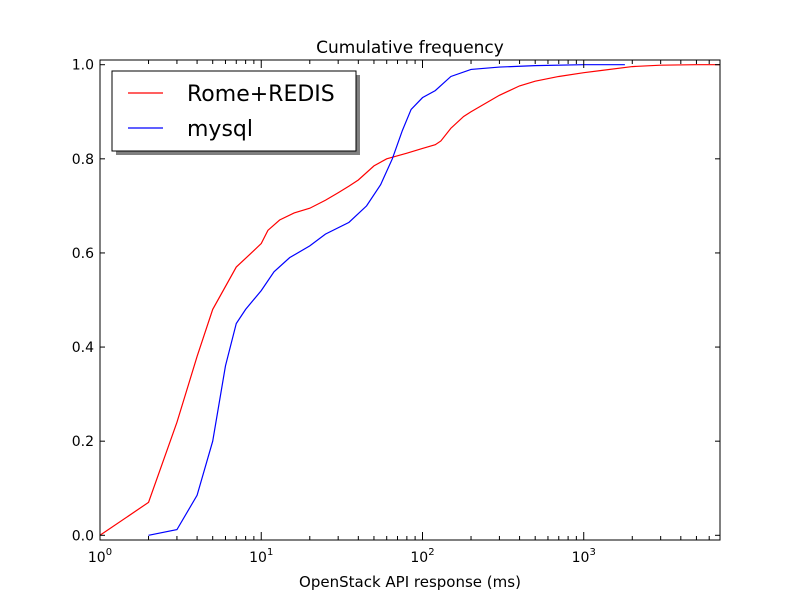 This screenshot has height=600, width=800. Describe the element at coordinates (83, 66) in the screenshot. I see `y-tick-label: 1.0` at that location.